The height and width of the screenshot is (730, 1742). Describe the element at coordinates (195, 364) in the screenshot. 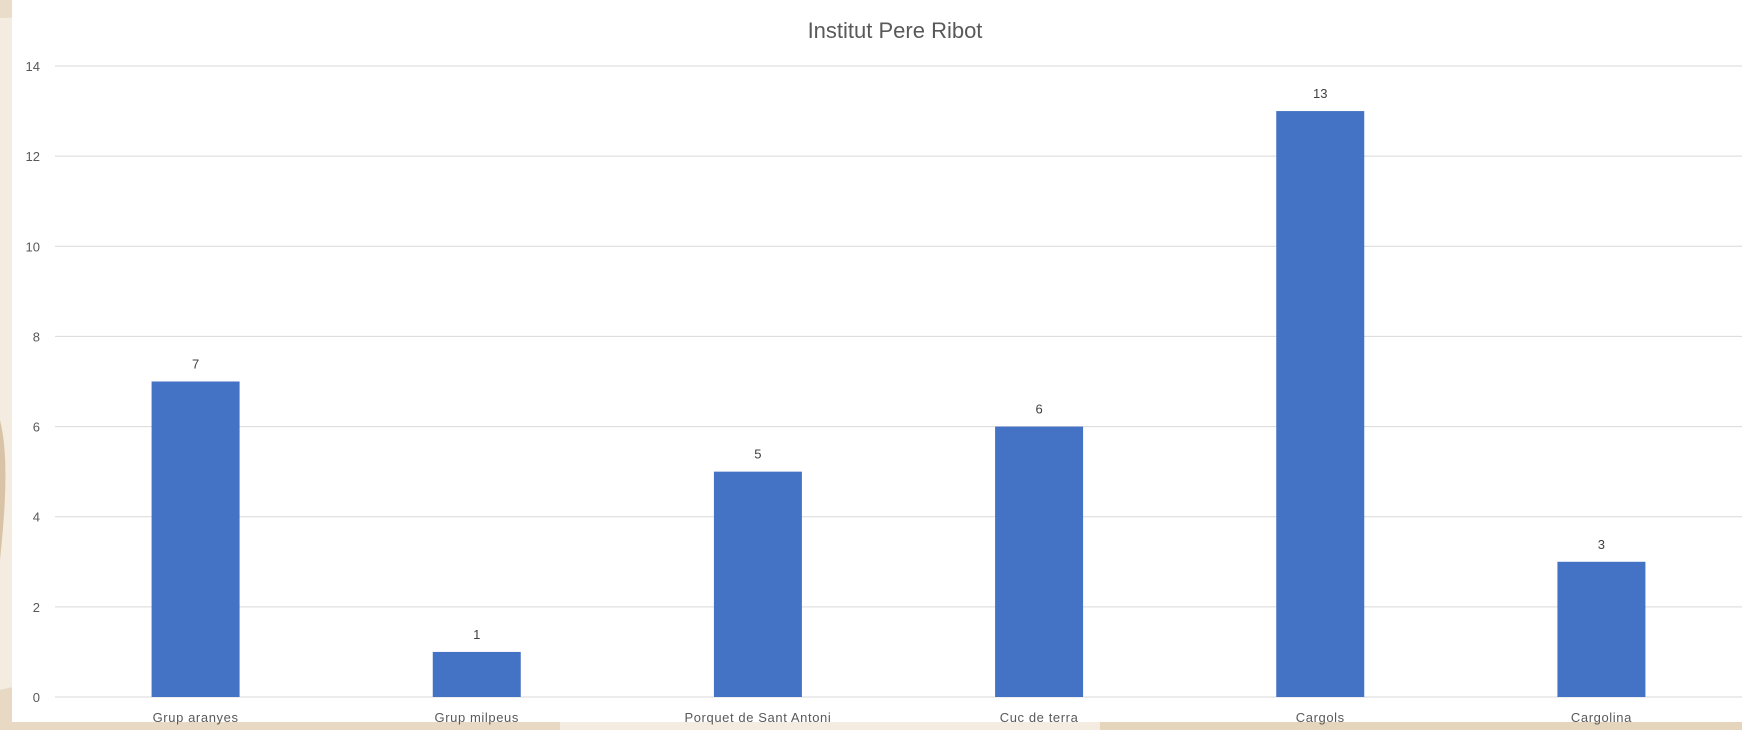

I see `data-label: 7` at that location.